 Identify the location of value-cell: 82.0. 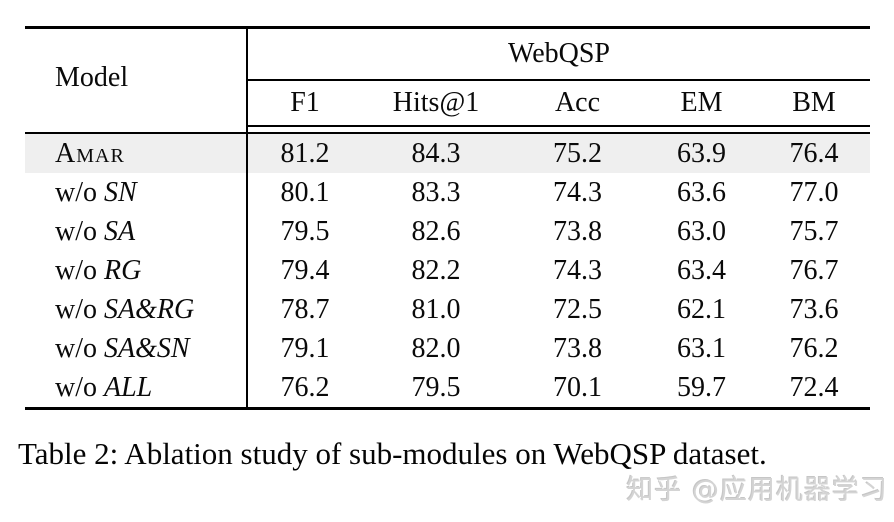
(436, 348).